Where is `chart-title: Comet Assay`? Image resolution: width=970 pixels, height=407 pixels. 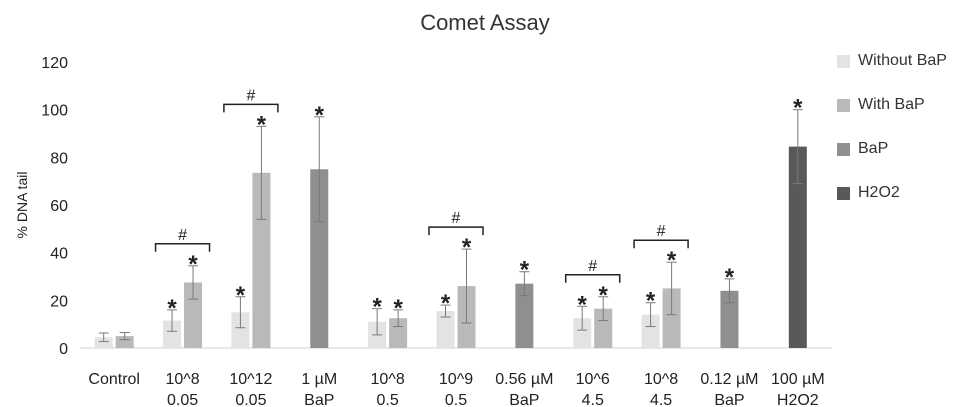
chart-title: Comet Assay is located at coordinates (485, 22).